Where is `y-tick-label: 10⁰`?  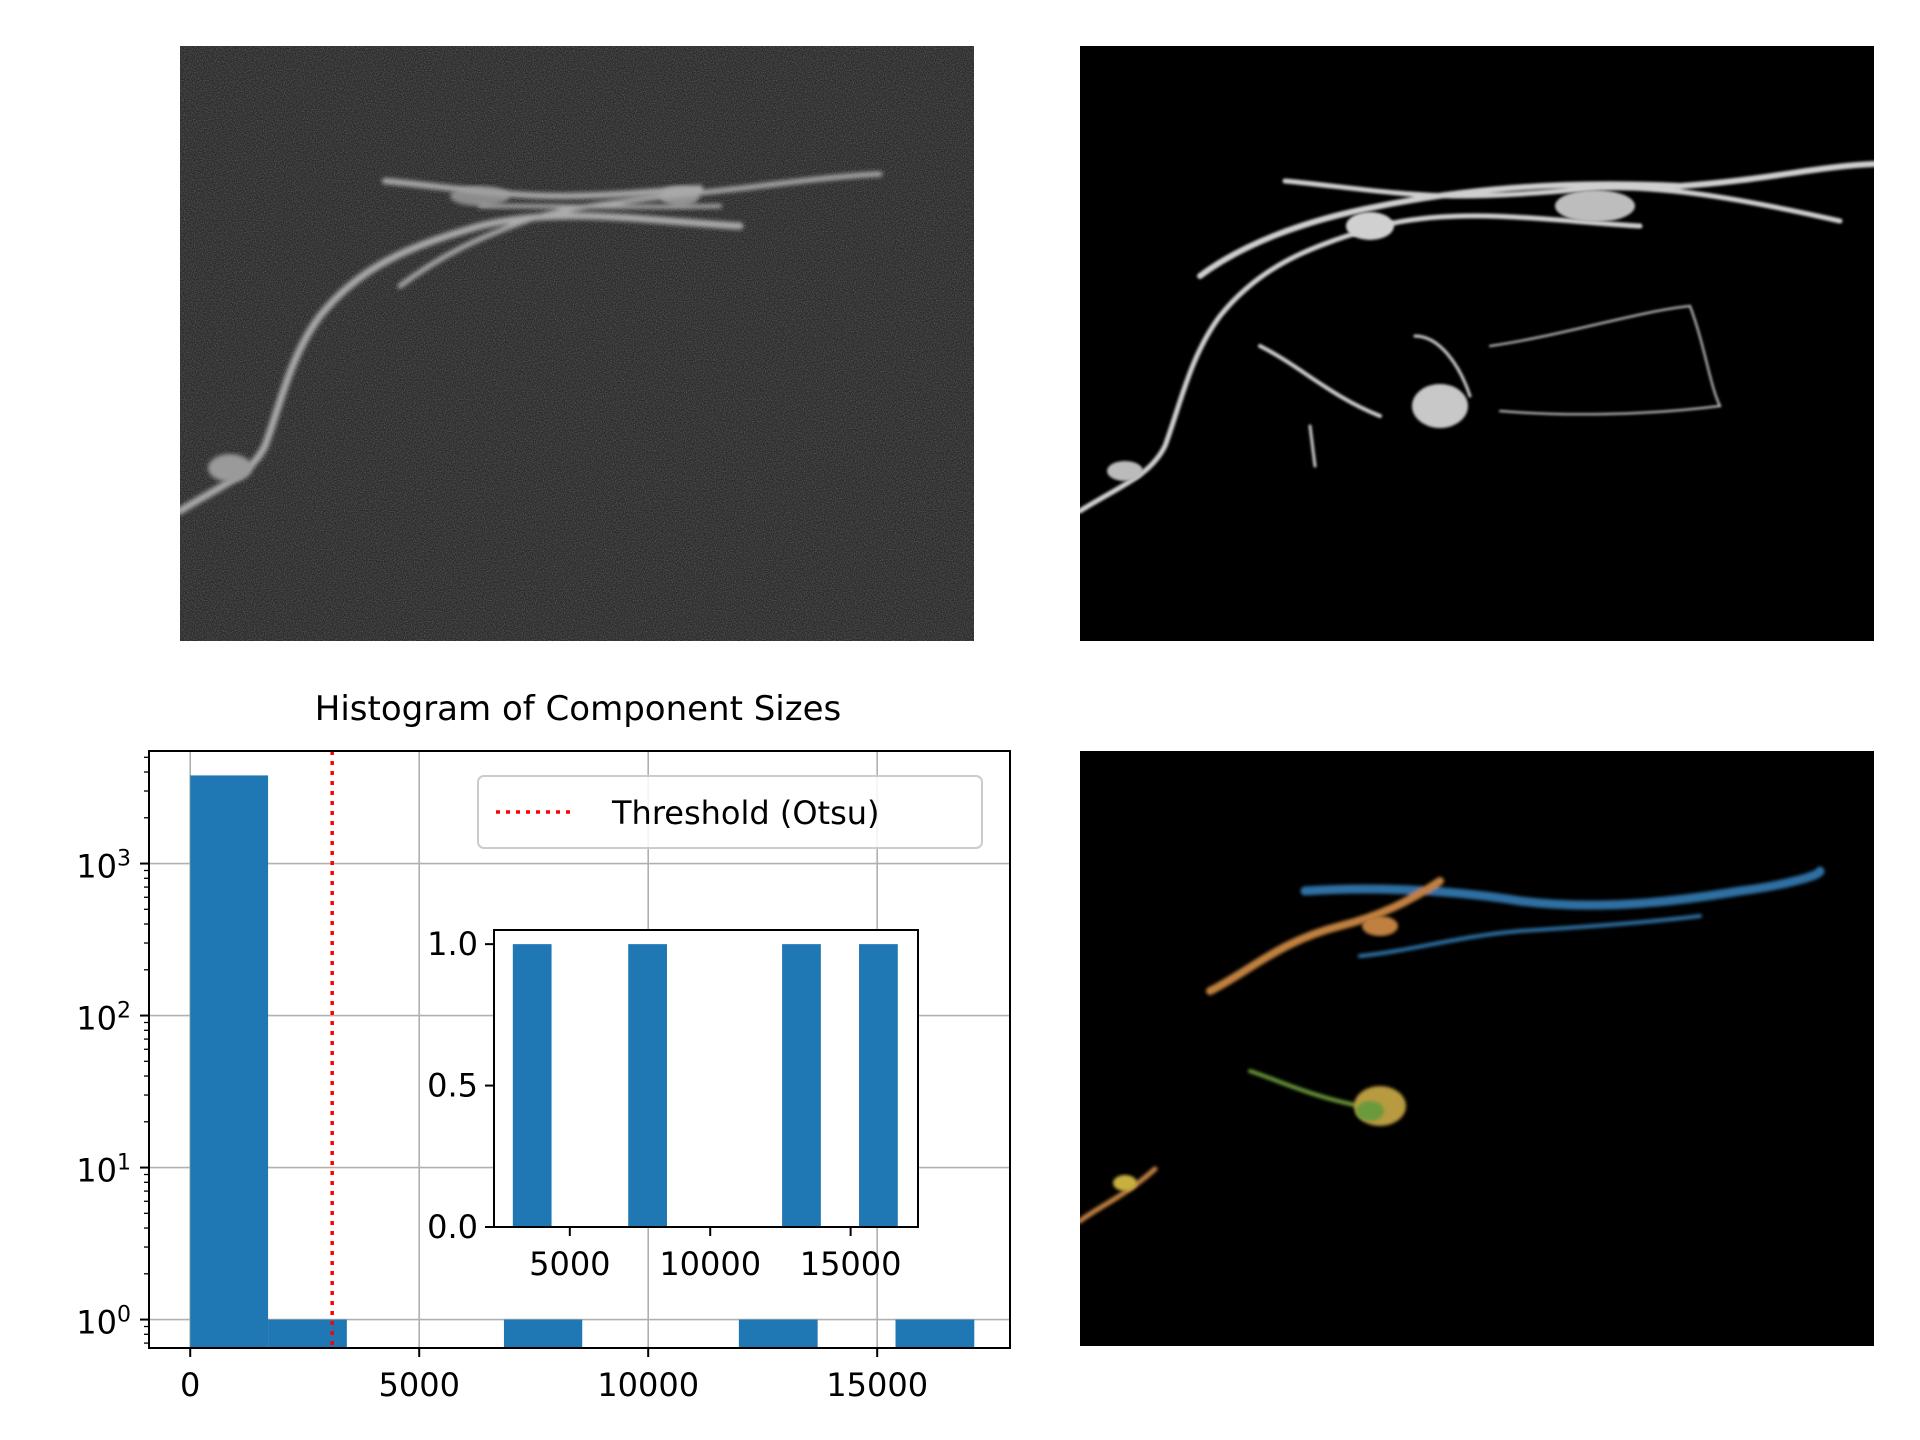
y-tick-label: 10⁰ is located at coordinates (103, 1322).